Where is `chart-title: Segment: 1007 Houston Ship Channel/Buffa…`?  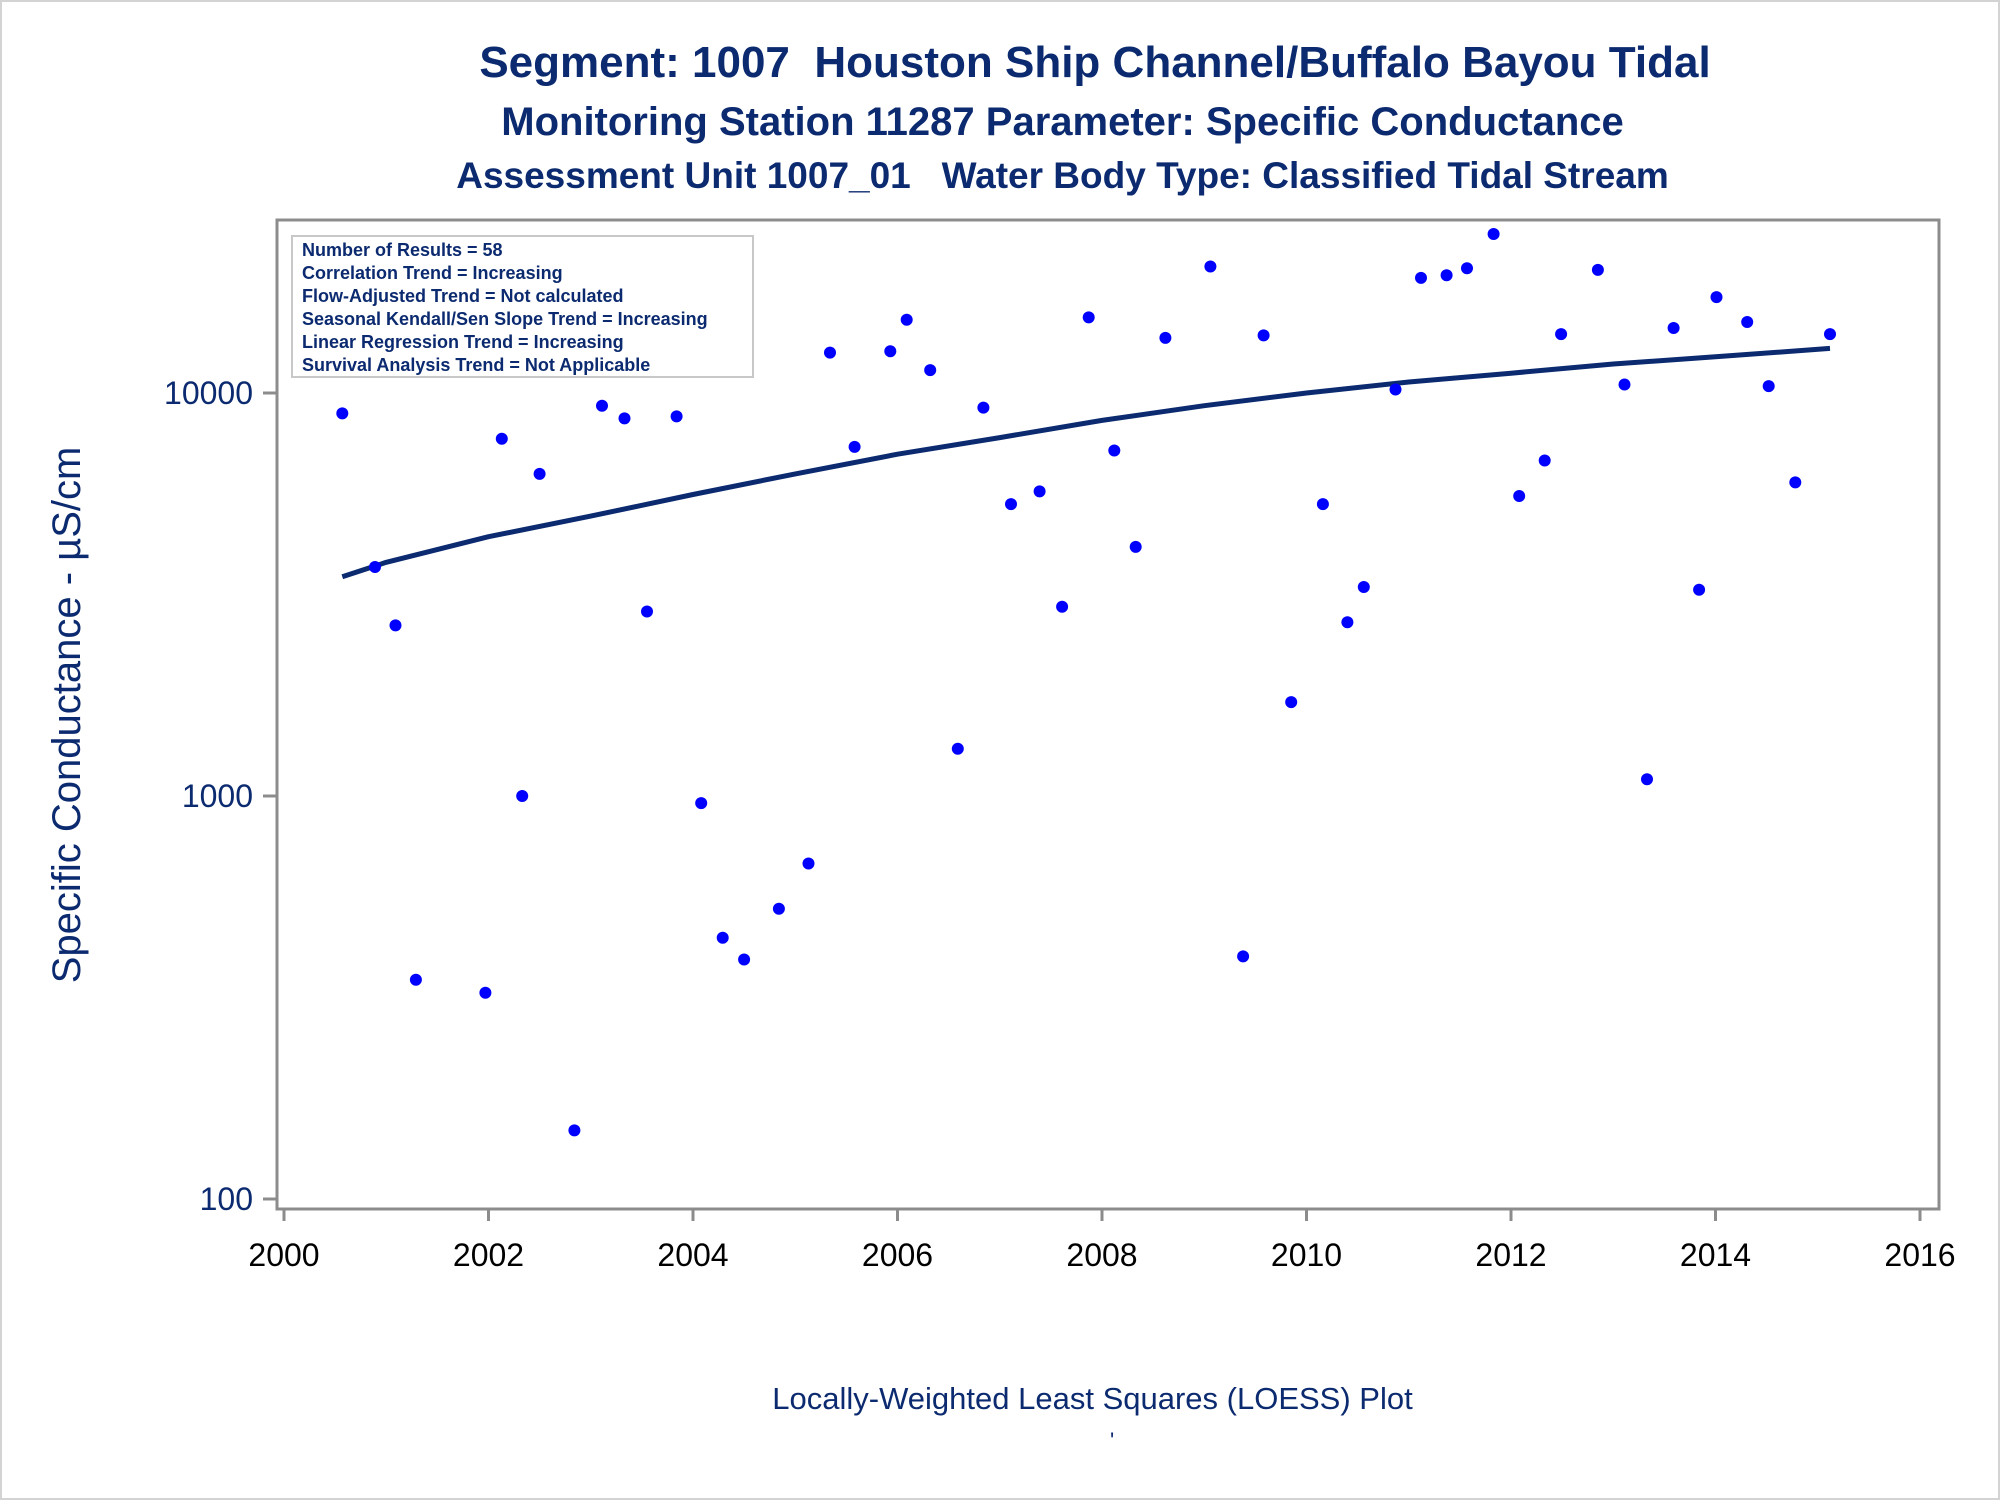 chart-title: Segment: 1007 Houston Ship Channel/Buffa… is located at coordinates (1095, 62).